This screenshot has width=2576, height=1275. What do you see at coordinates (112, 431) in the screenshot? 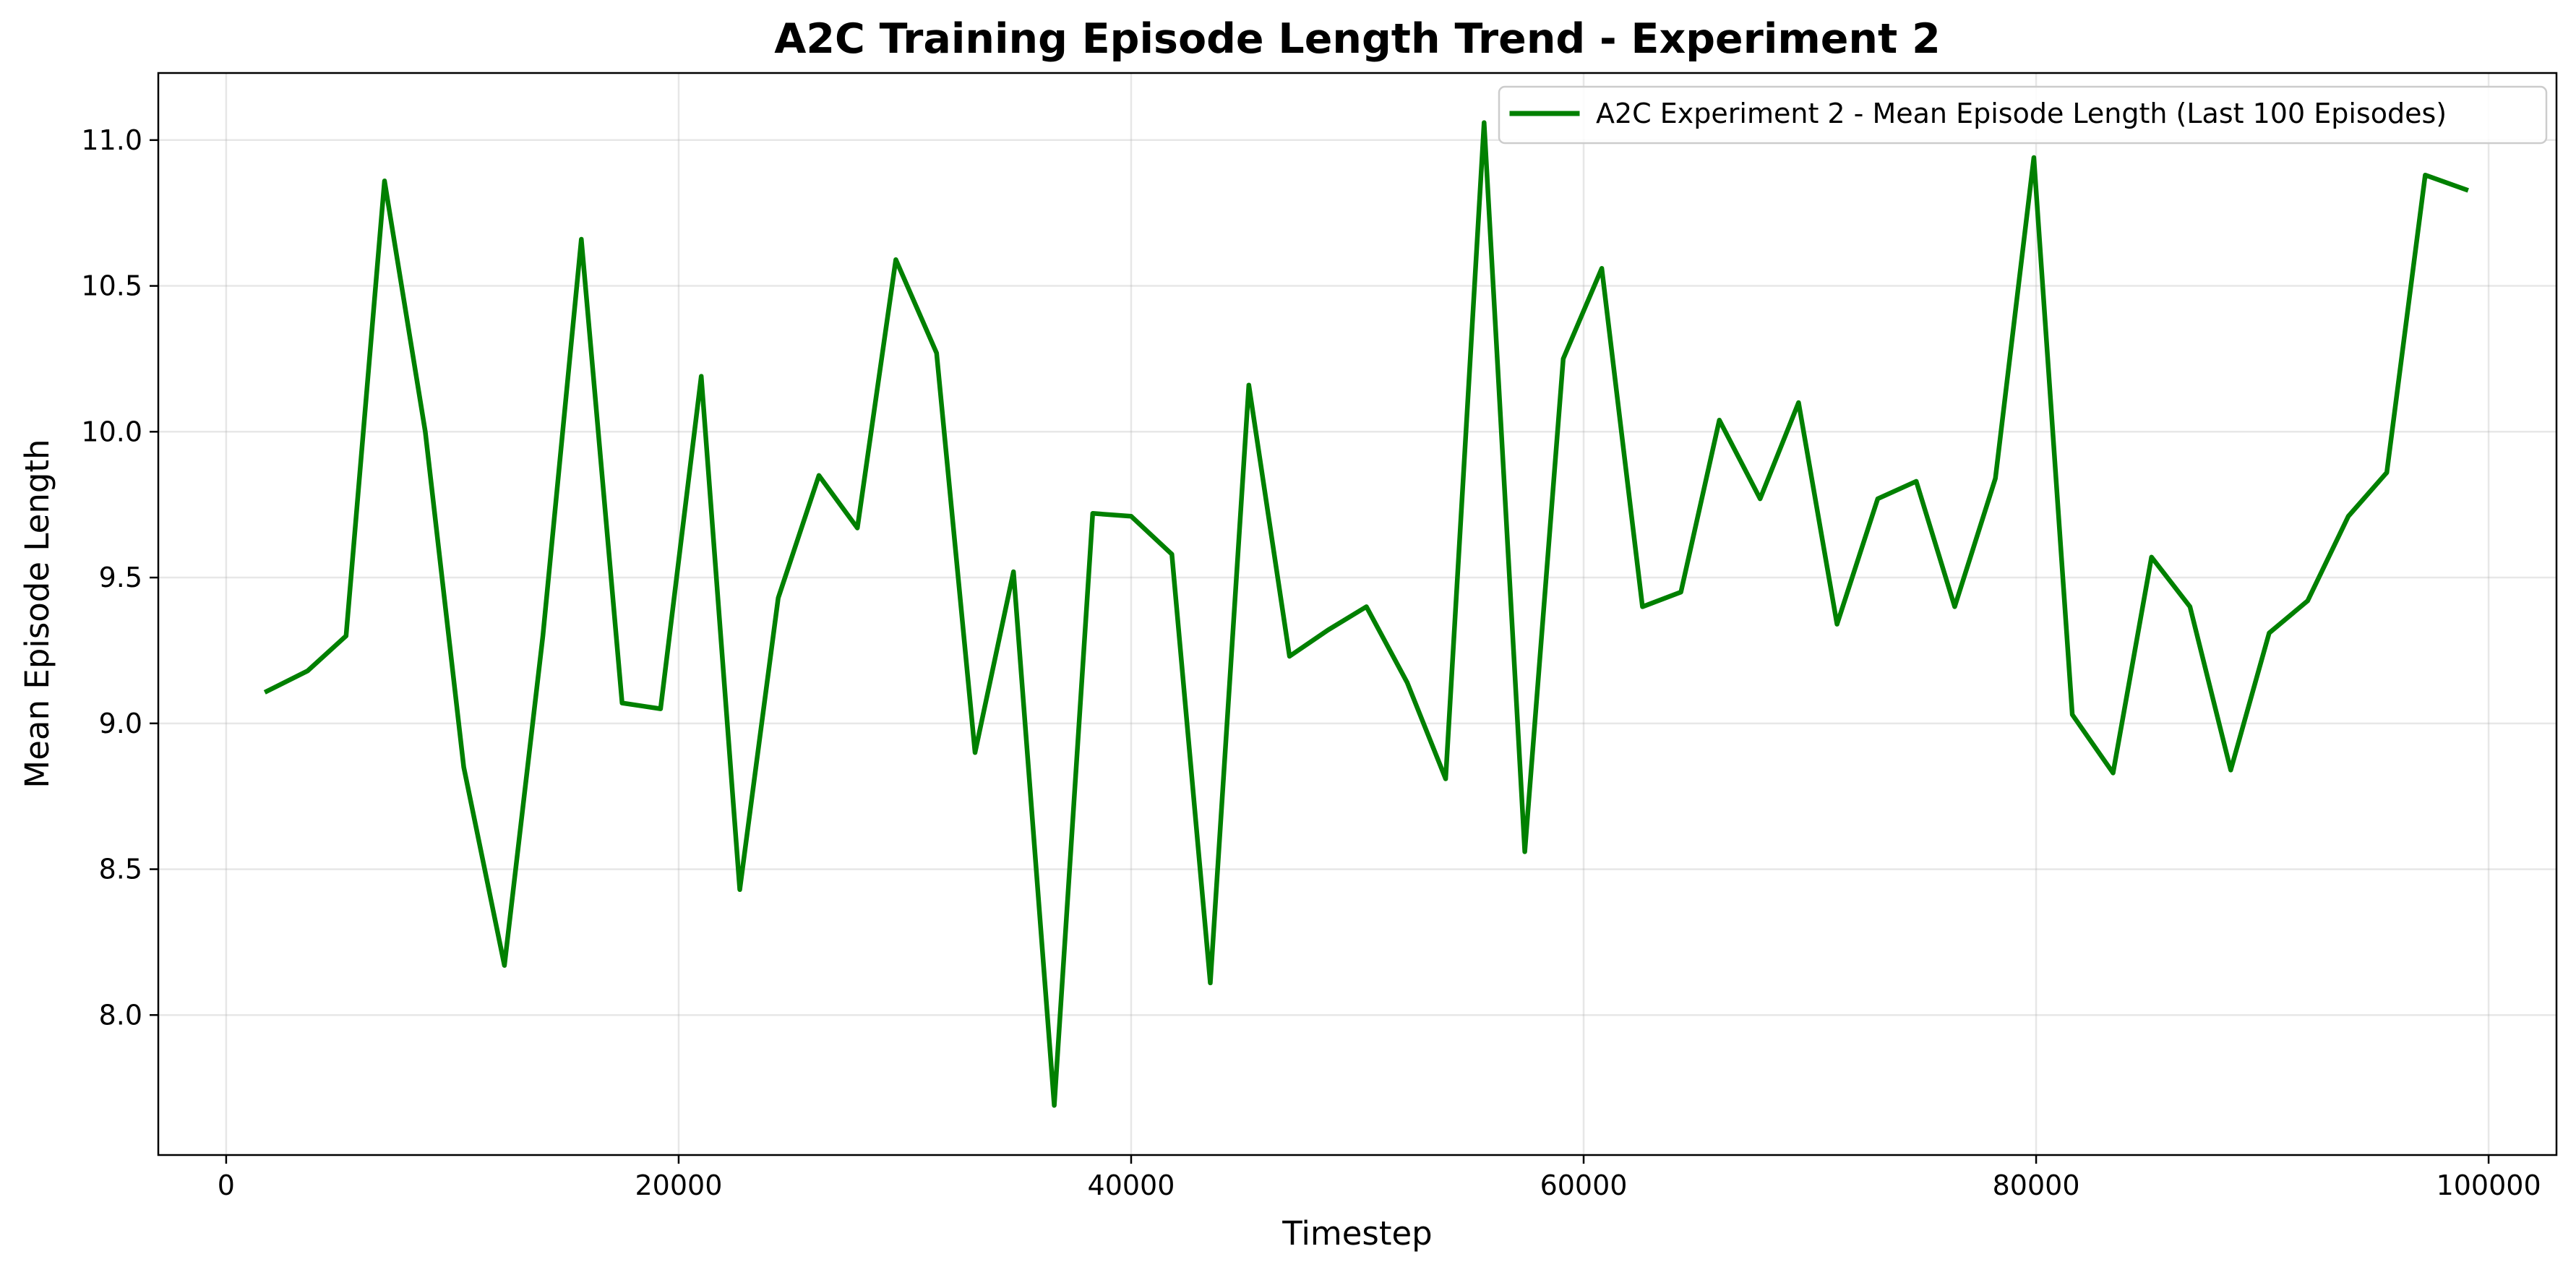
I see `y-tick-label: 10.0` at bounding box center [112, 431].